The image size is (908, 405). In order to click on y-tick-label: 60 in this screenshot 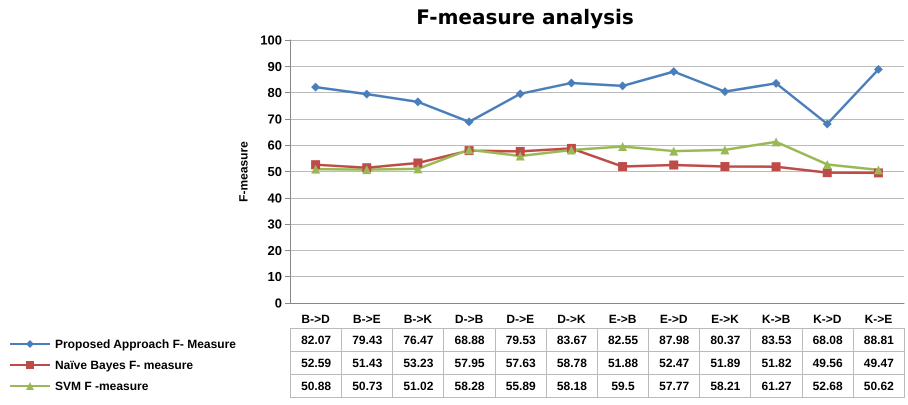, I will do `click(275, 145)`.